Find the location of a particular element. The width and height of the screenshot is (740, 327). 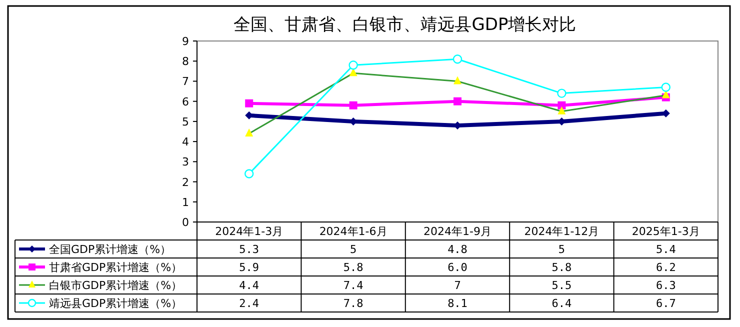

data-label: 8.1 is located at coordinates (458, 303).